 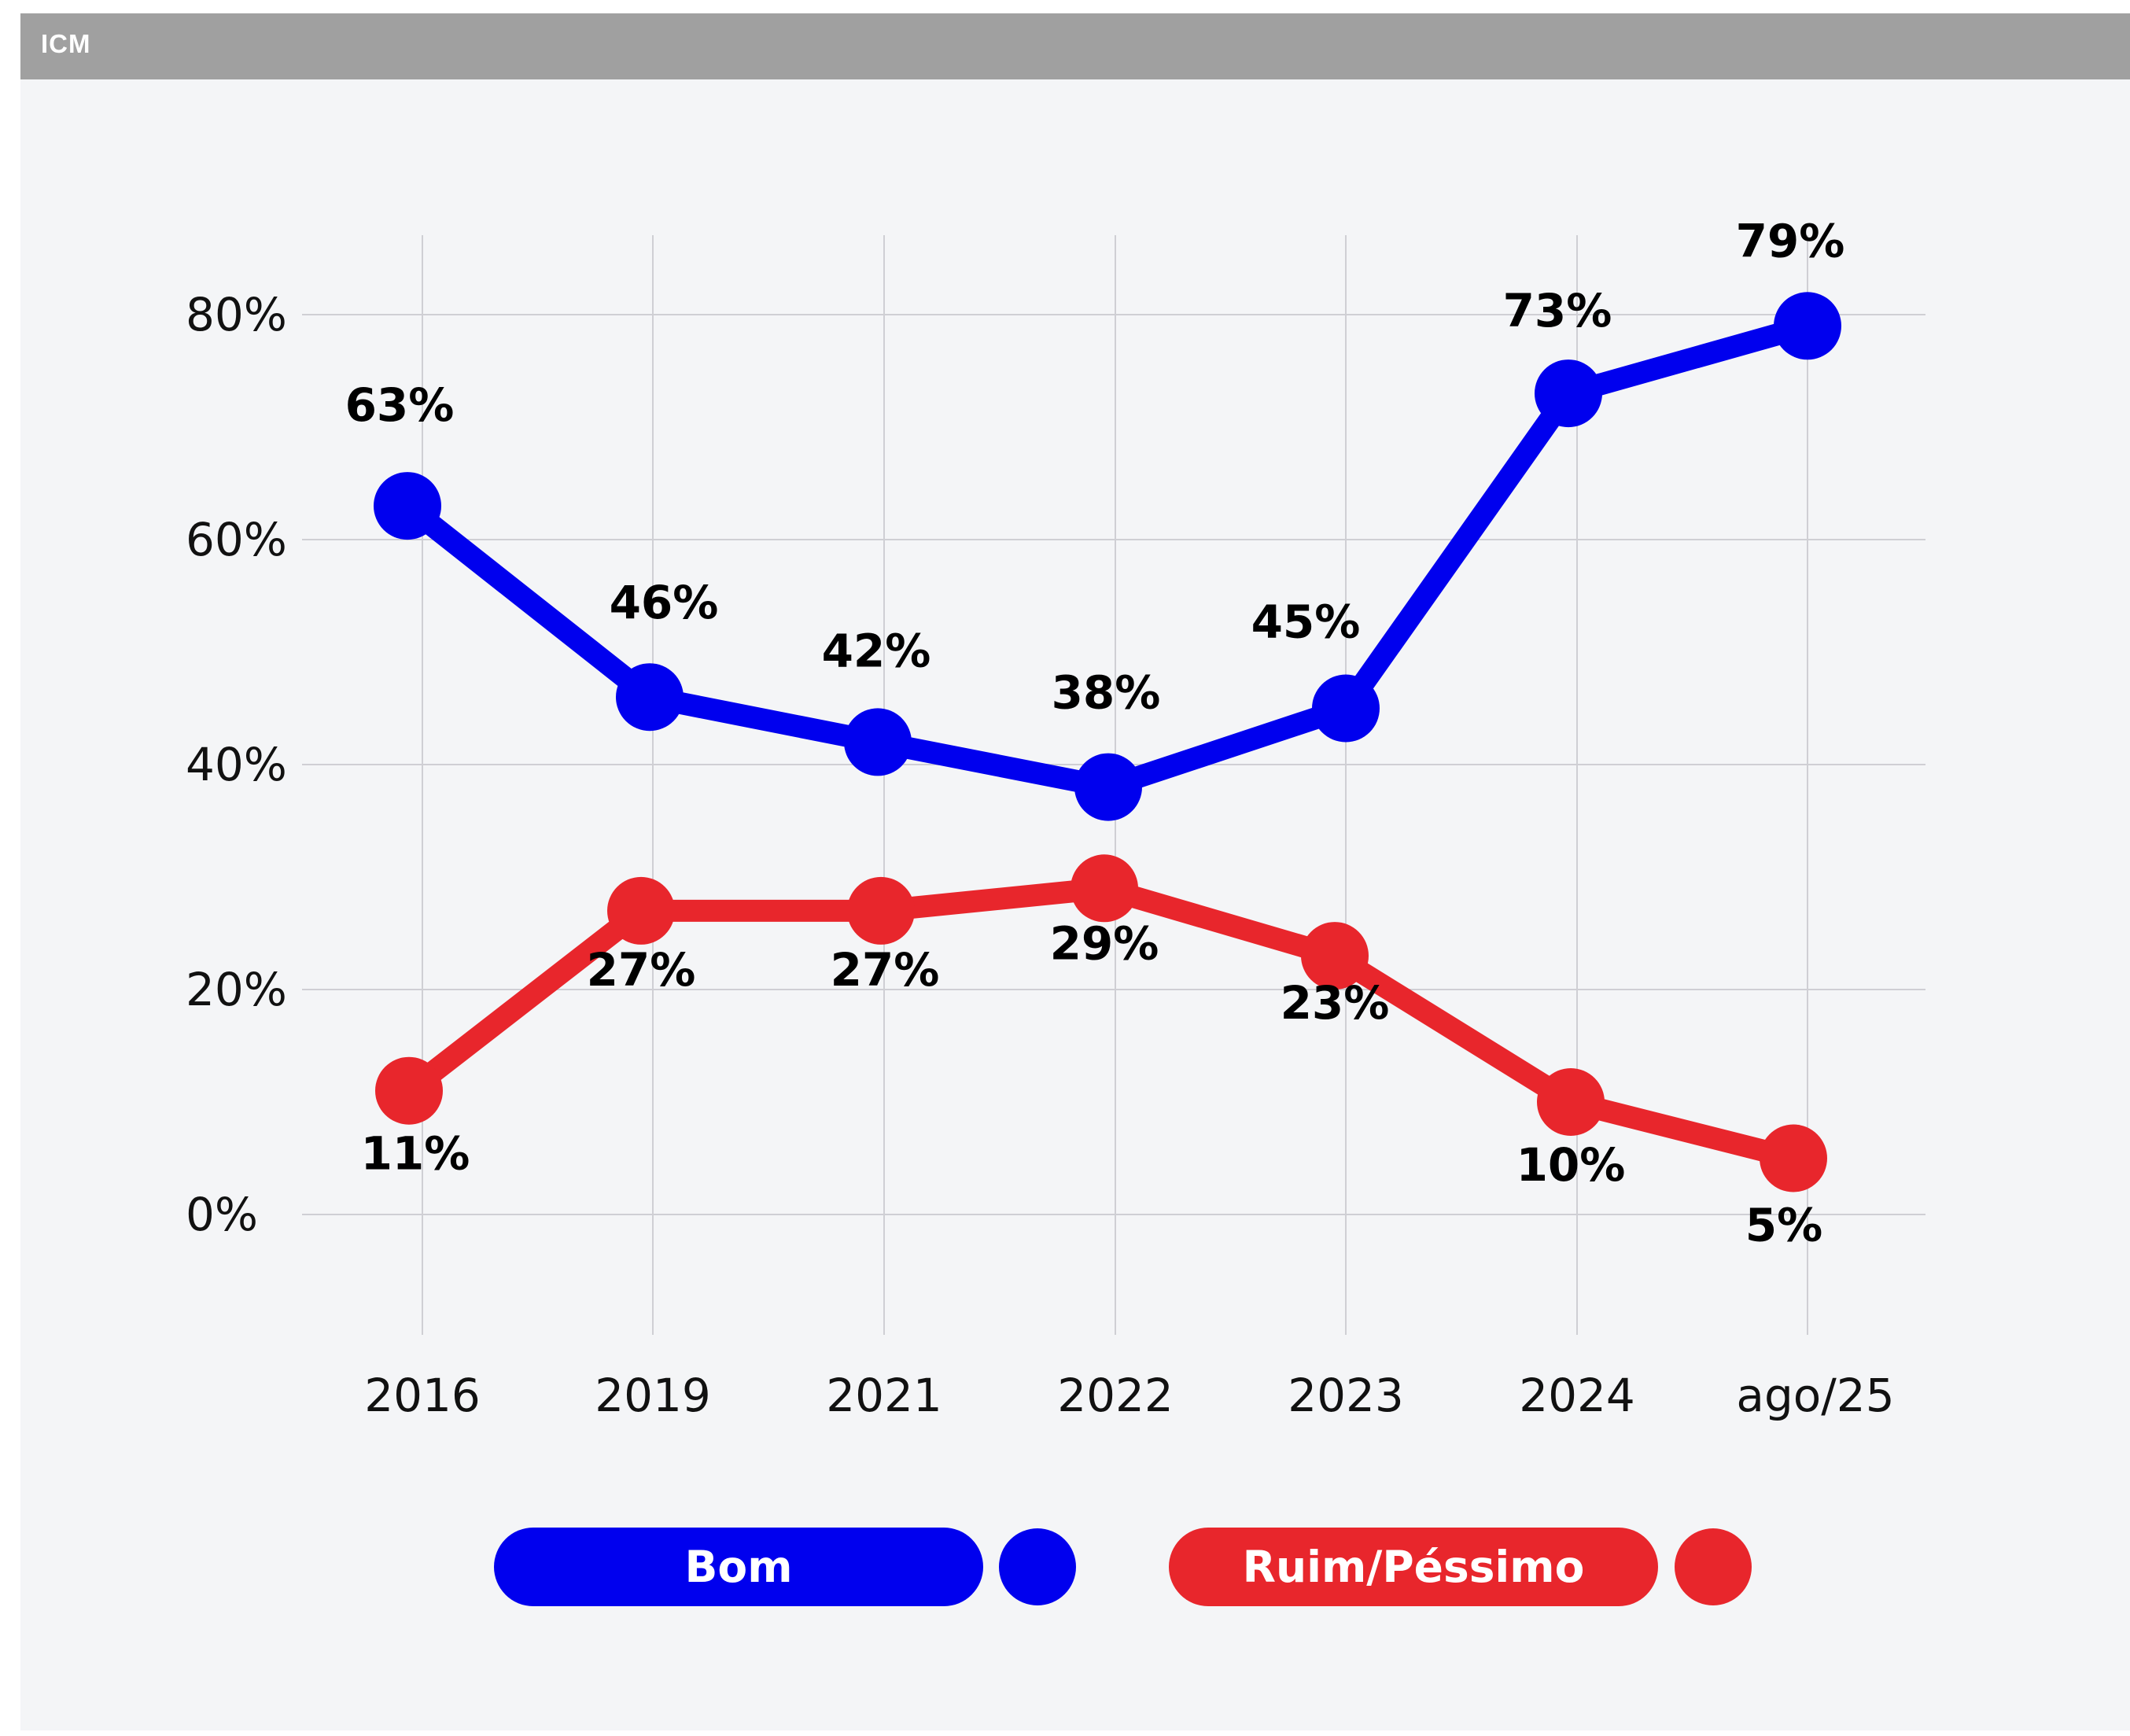 I want to click on data-label-bom: 73%, so click(x=1557, y=310).